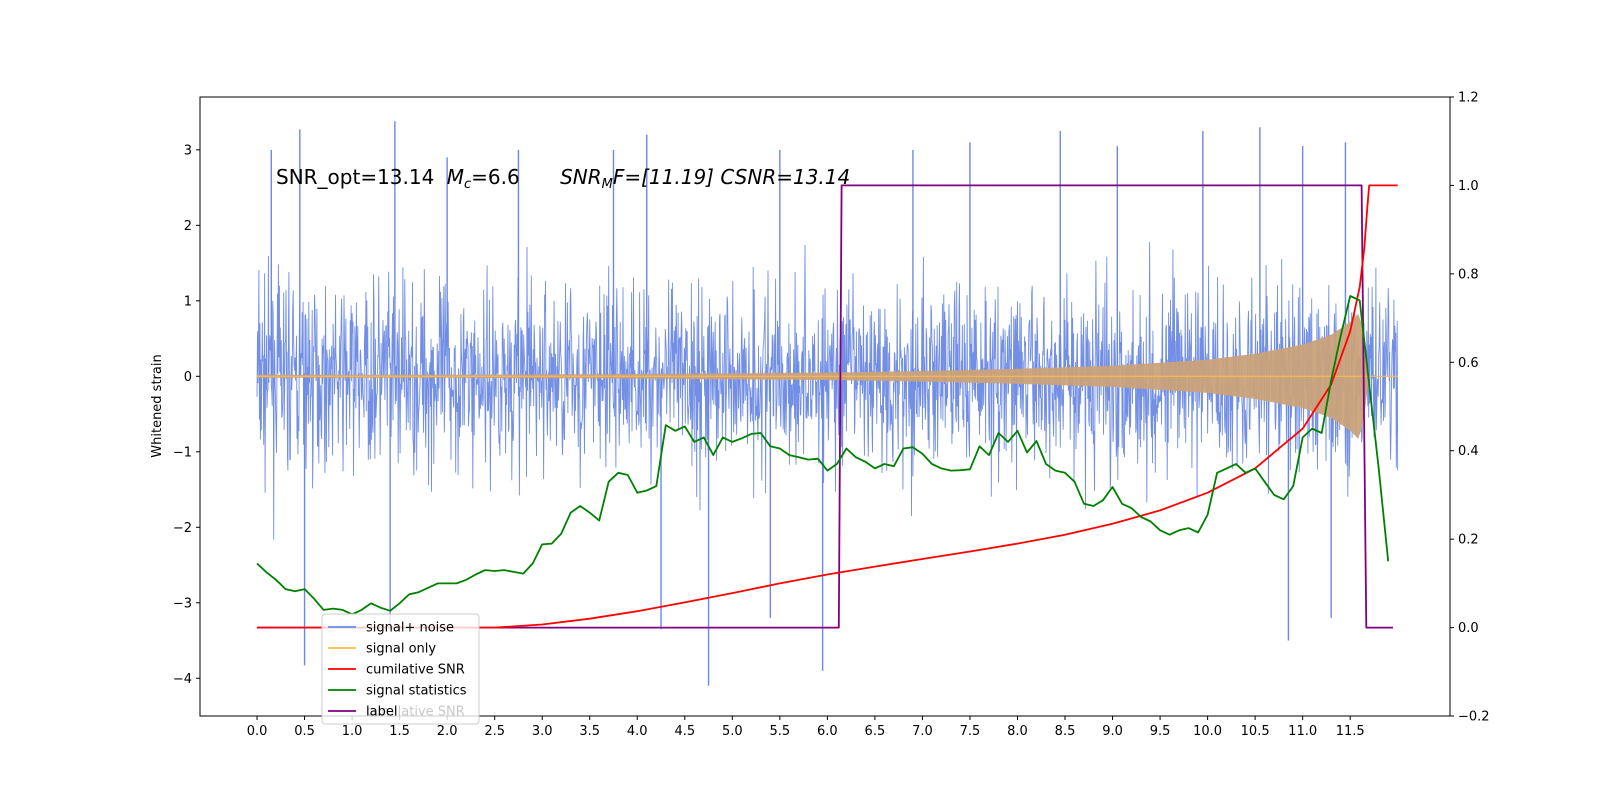 This screenshot has width=1600, height=800. Describe the element at coordinates (581, 177) in the screenshot. I see `annotation-snr-symbol: SNR` at that location.